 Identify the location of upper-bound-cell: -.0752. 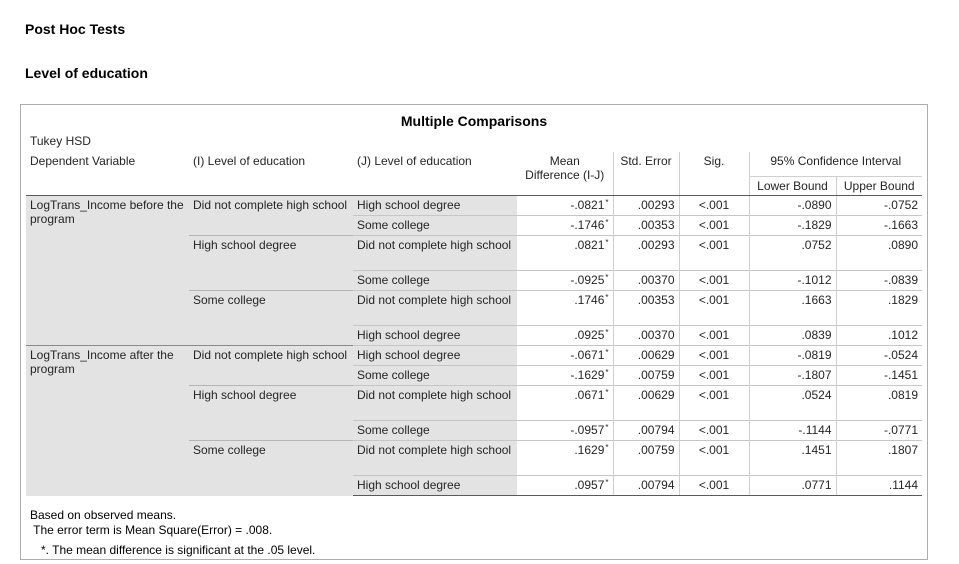
(878, 205).